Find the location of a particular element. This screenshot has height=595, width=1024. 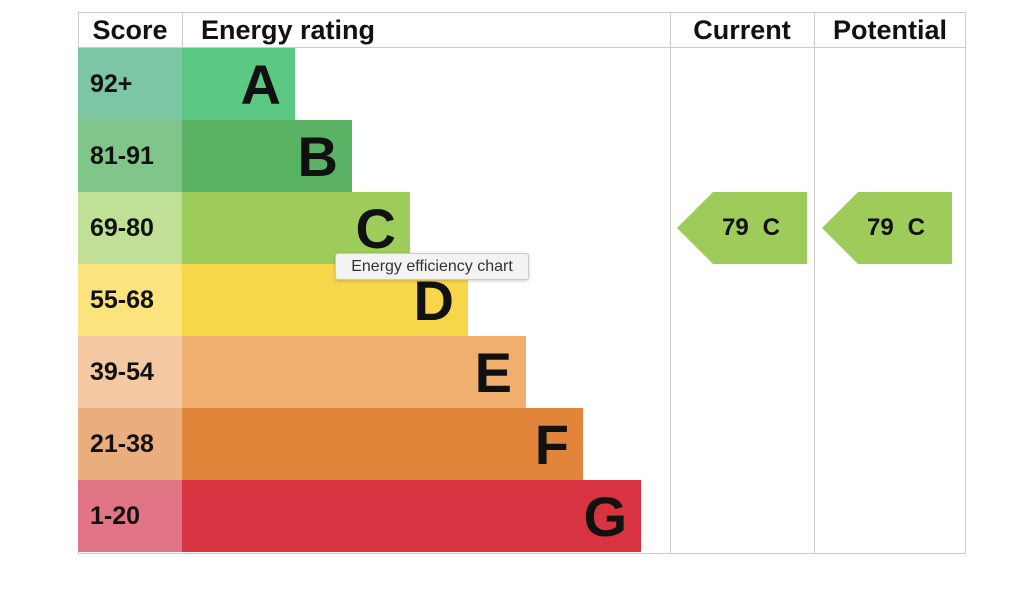

header-rating: Energy rating is located at coordinates (288, 29).